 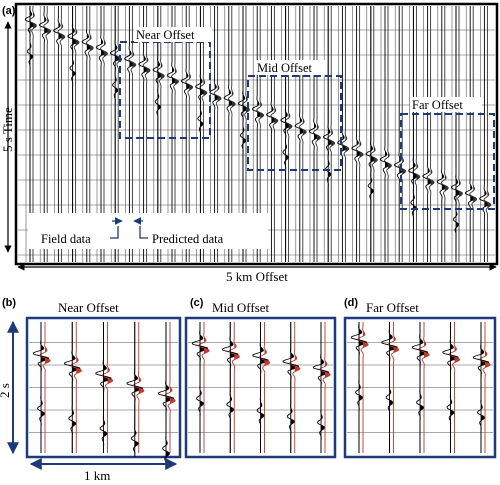 What do you see at coordinates (392, 307) in the screenshot?
I see `panel-d-title: Far Offset` at bounding box center [392, 307].